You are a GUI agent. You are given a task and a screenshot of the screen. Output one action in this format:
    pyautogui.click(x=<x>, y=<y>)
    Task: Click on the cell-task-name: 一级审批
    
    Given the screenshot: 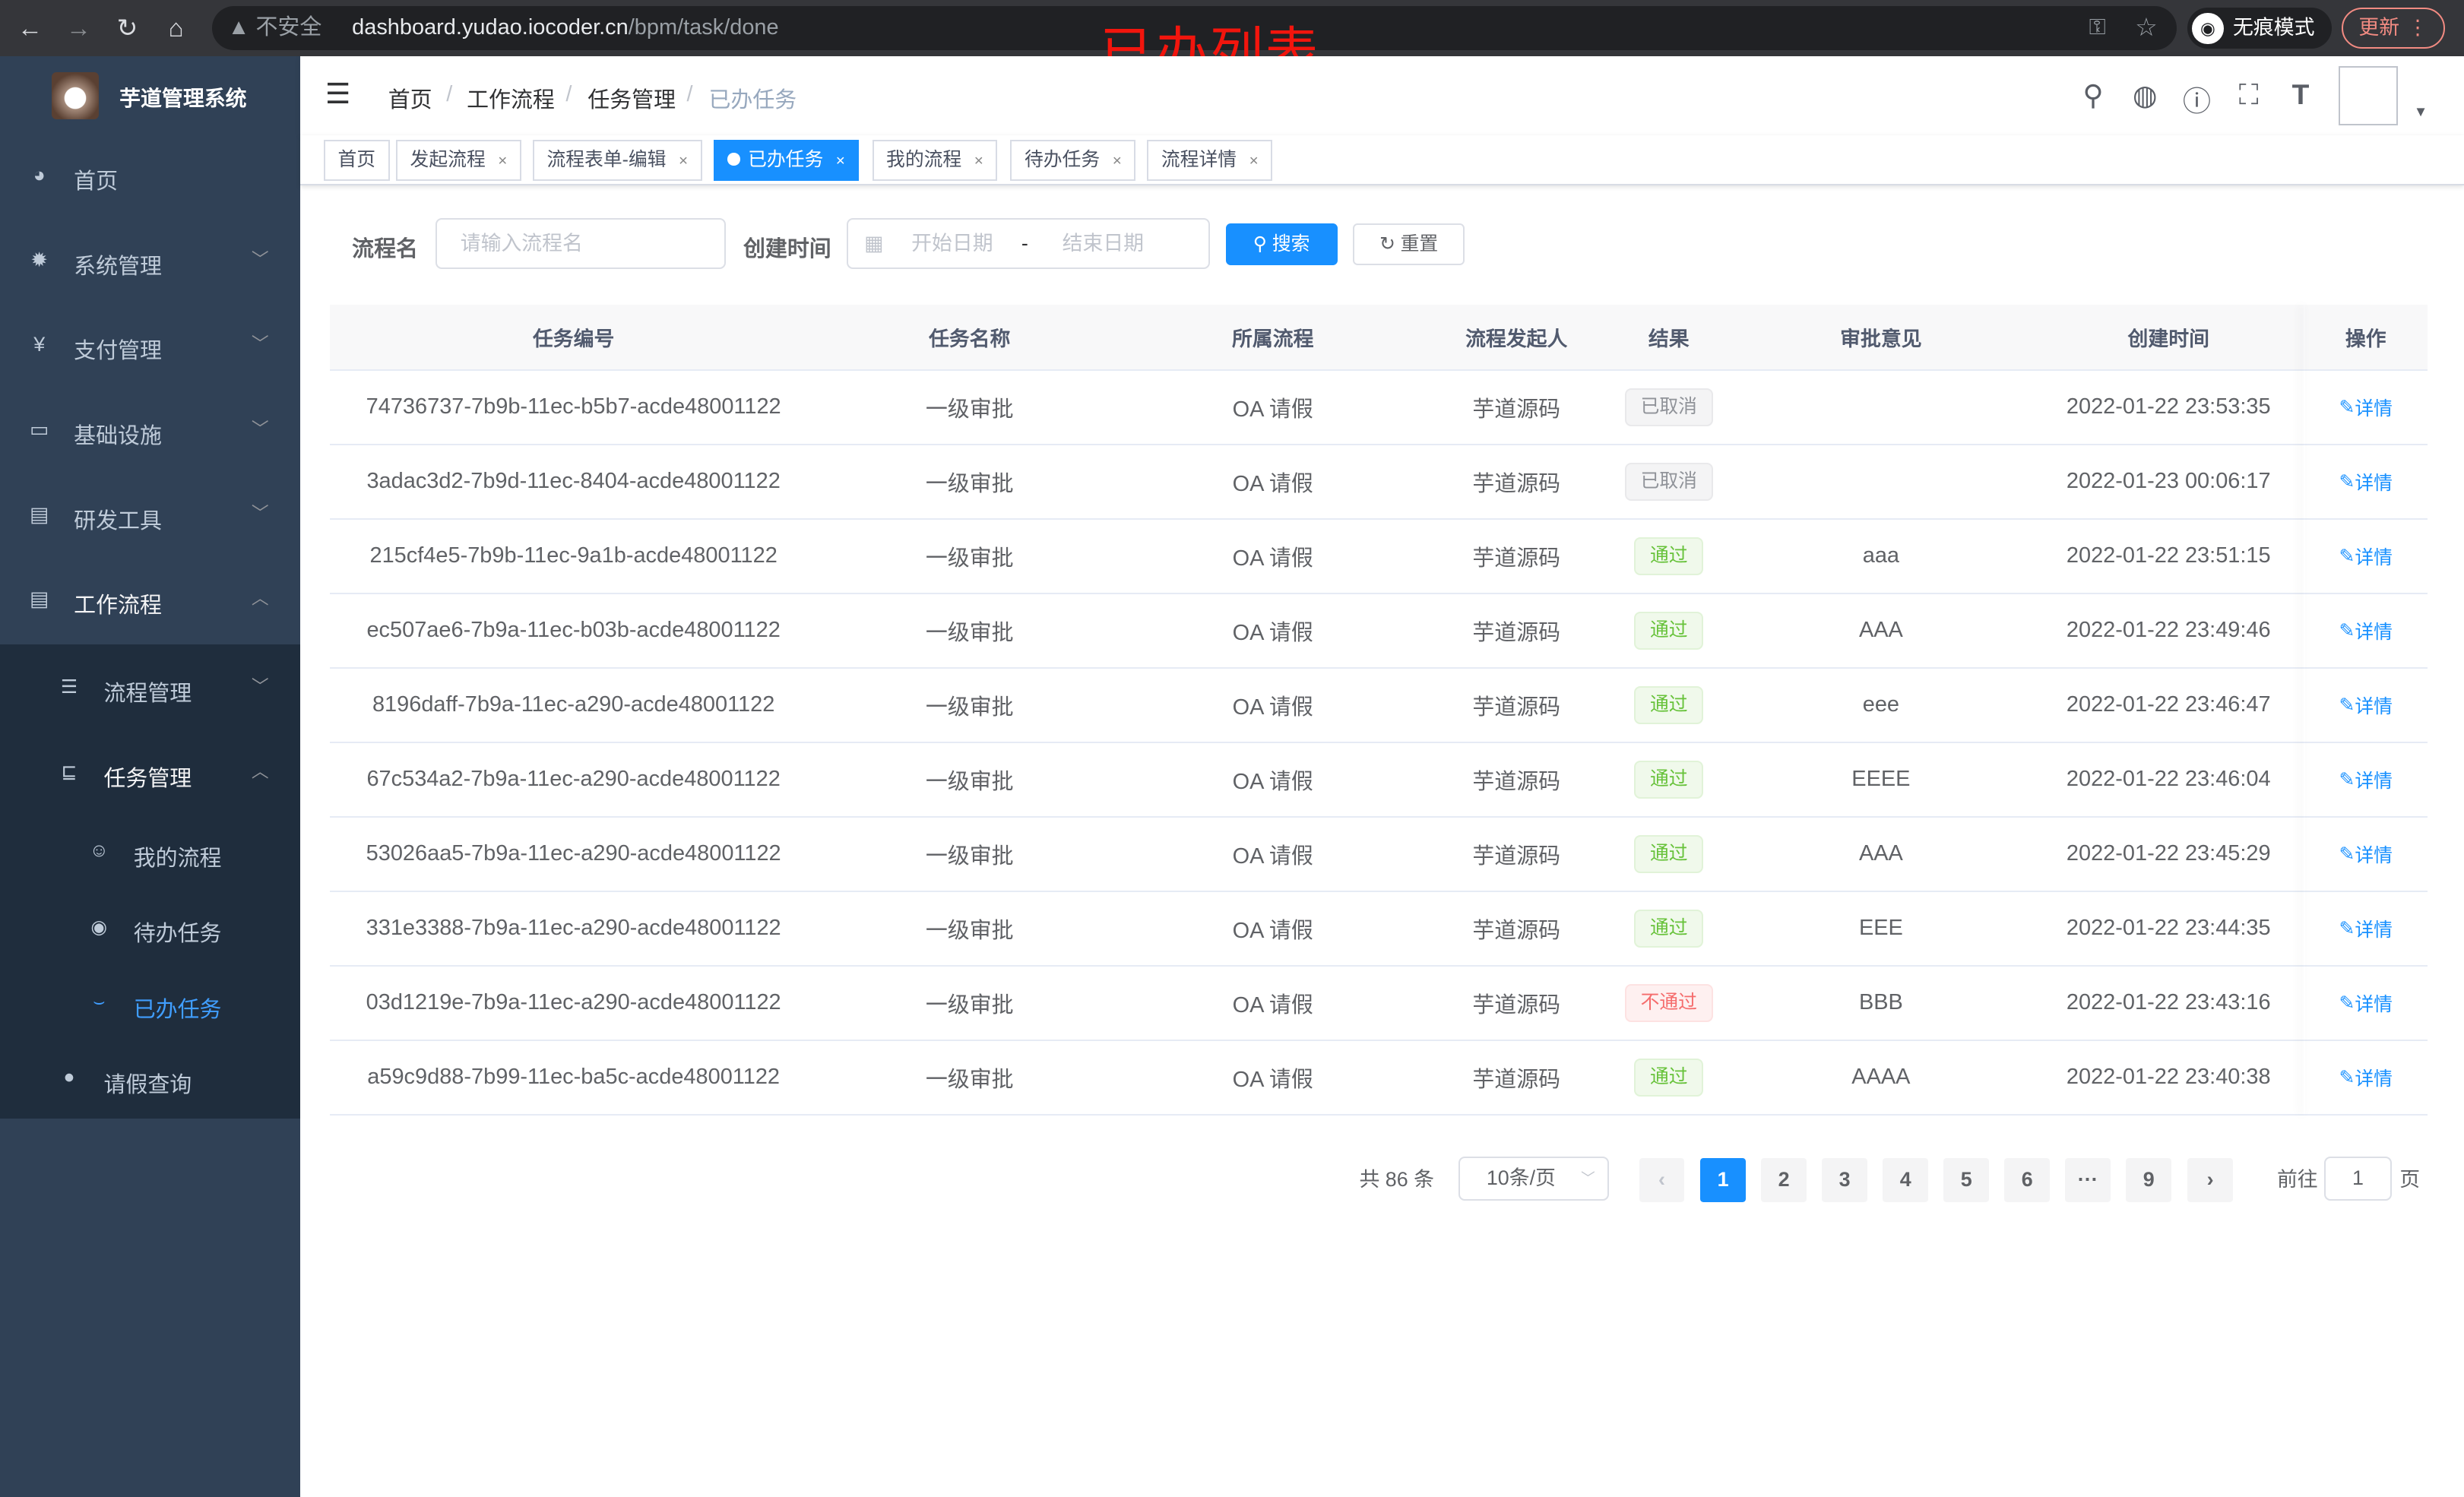 What is the action you would take?
    pyautogui.click(x=969, y=630)
    